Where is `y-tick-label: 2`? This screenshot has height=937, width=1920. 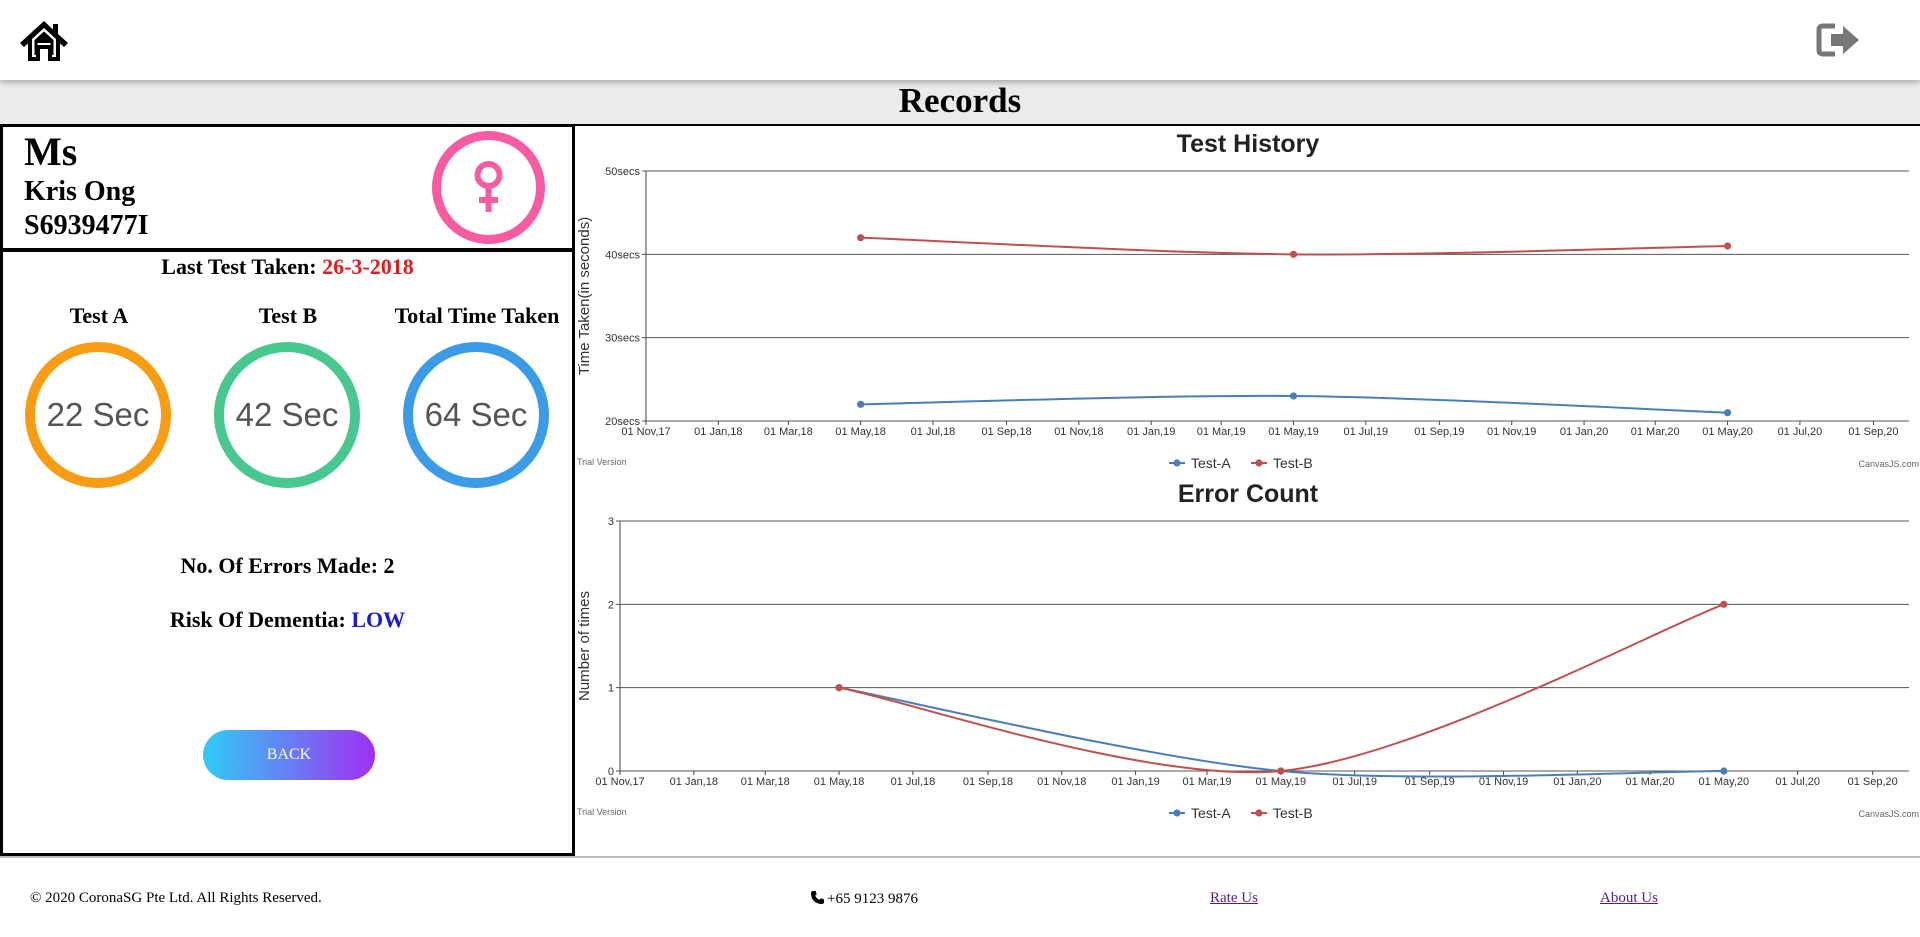
y-tick-label: 2 is located at coordinates (611, 605).